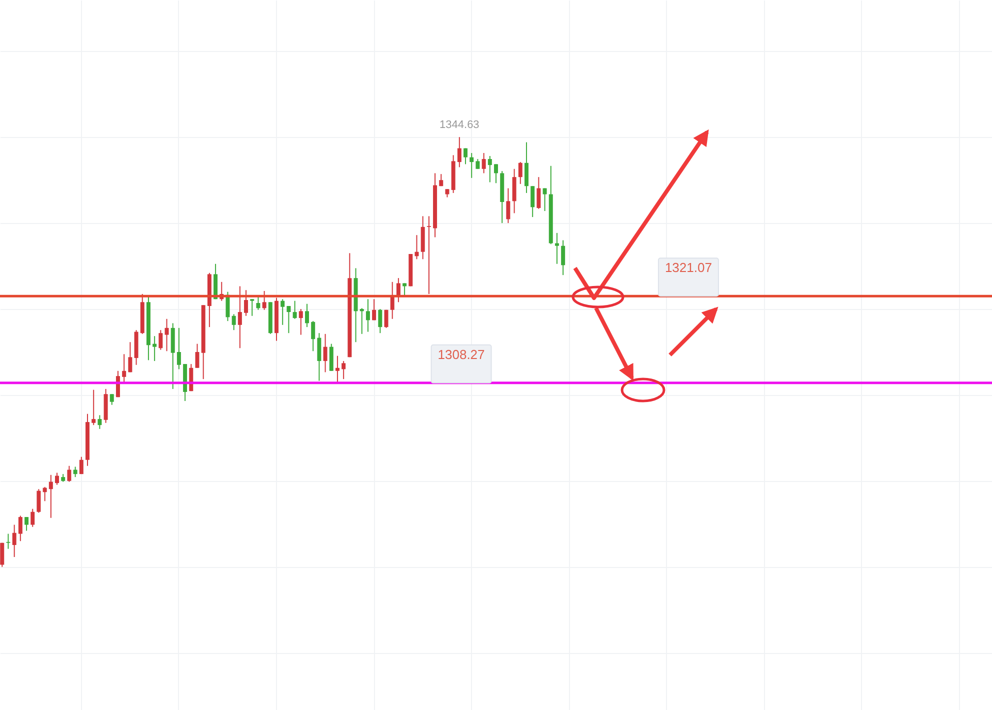  I want to click on annotation: 1344.63, so click(460, 125).